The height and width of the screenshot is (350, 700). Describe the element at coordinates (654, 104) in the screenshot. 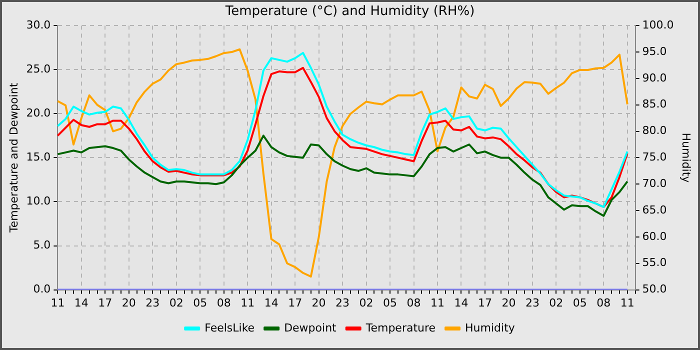

I see `y2-tick-label: 85.0` at that location.